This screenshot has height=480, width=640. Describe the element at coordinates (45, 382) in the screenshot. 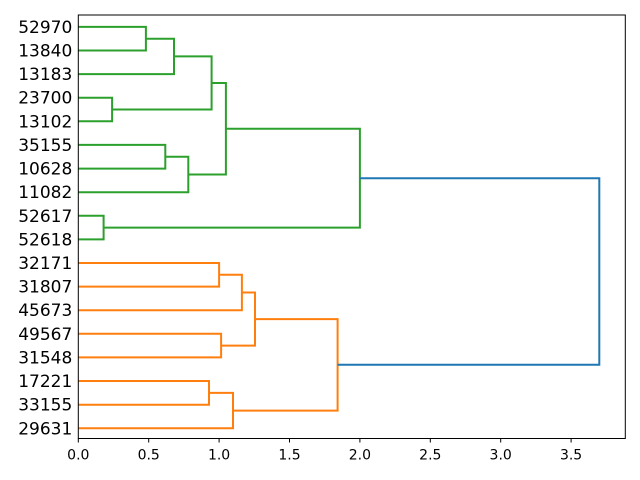

I see `leaf-label-17221: 17221` at that location.